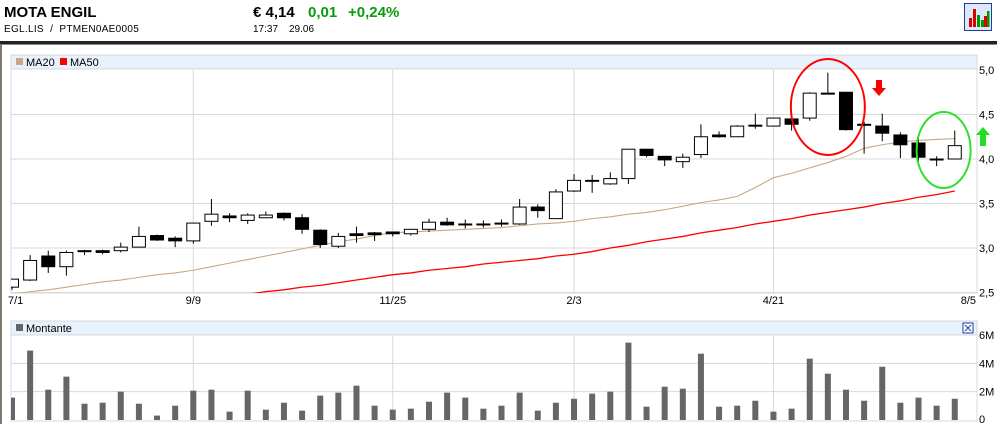 This screenshot has height=424, width=997. I want to click on x-tick-label: 4/21, so click(773, 301).